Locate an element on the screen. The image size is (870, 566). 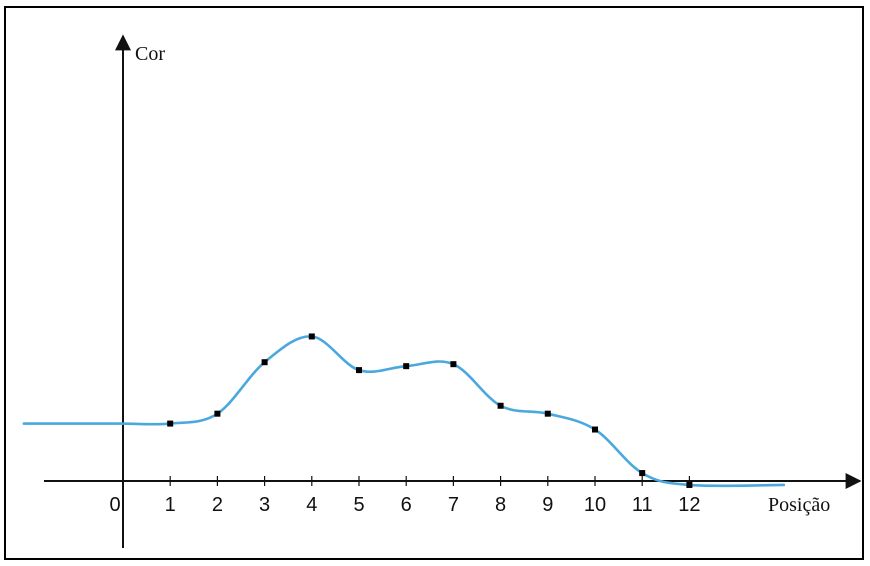
x-tick-label: 5 is located at coordinates (358, 505).